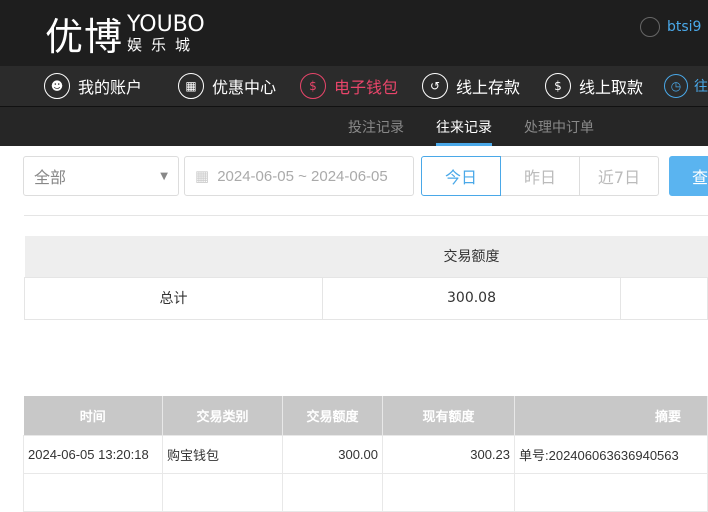  What do you see at coordinates (684, 27) in the screenshot?
I see `username: btsi9` at bounding box center [684, 27].